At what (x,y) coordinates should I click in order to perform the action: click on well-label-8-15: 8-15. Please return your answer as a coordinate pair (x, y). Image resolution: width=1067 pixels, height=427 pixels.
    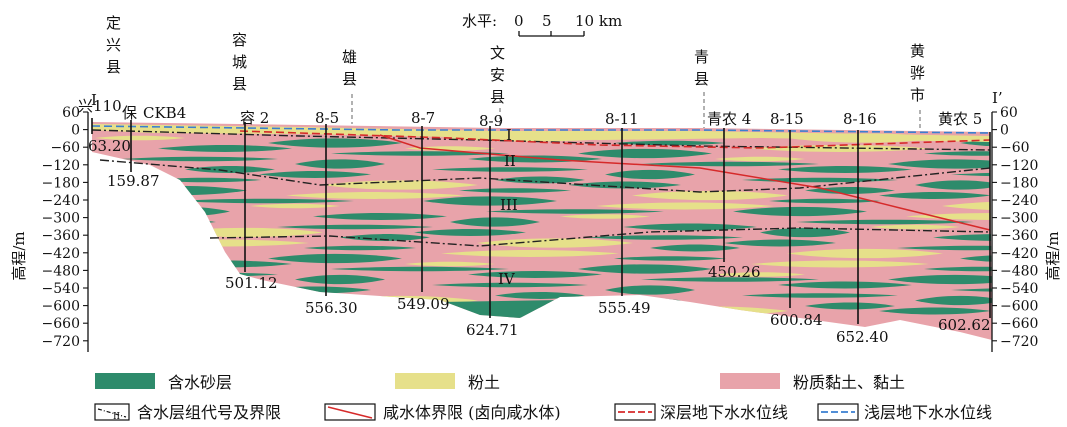
    Looking at the image, I should click on (787, 119).